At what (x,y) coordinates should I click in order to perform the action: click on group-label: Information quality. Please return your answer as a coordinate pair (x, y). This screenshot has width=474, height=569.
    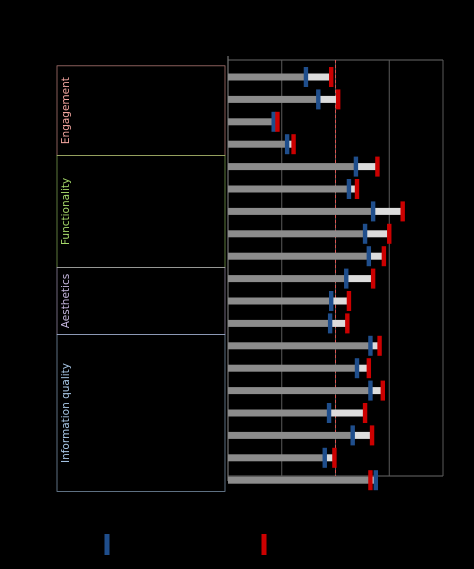
    Looking at the image, I should click on (66, 413).